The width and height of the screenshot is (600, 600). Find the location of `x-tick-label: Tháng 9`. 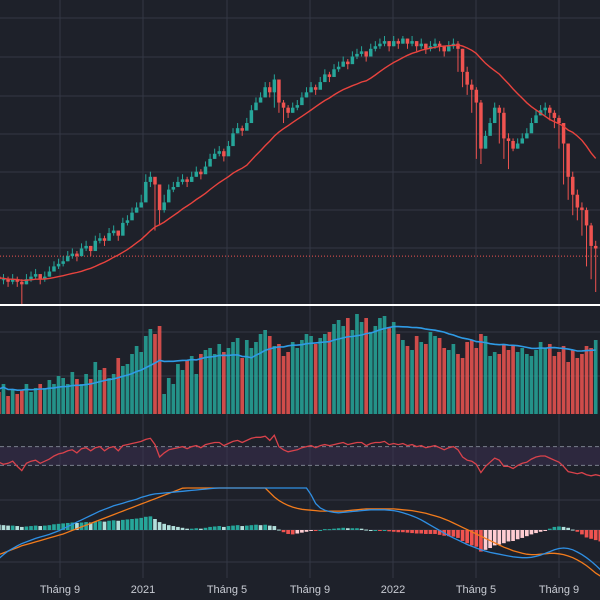

x-tick-label: Tháng 9 is located at coordinates (310, 590).